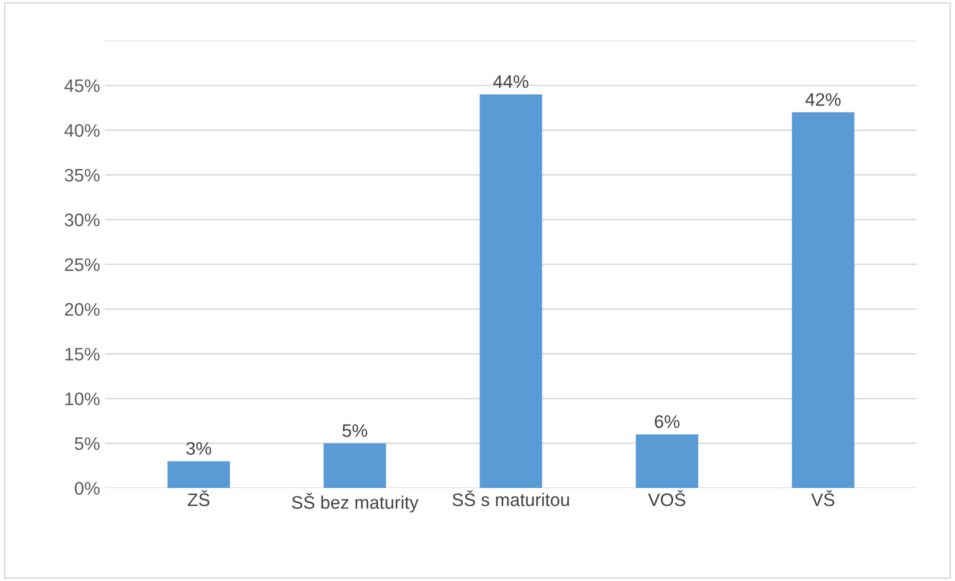 This screenshot has width=955, height=581. I want to click on y-tick-label: 5%, so click(87, 443).